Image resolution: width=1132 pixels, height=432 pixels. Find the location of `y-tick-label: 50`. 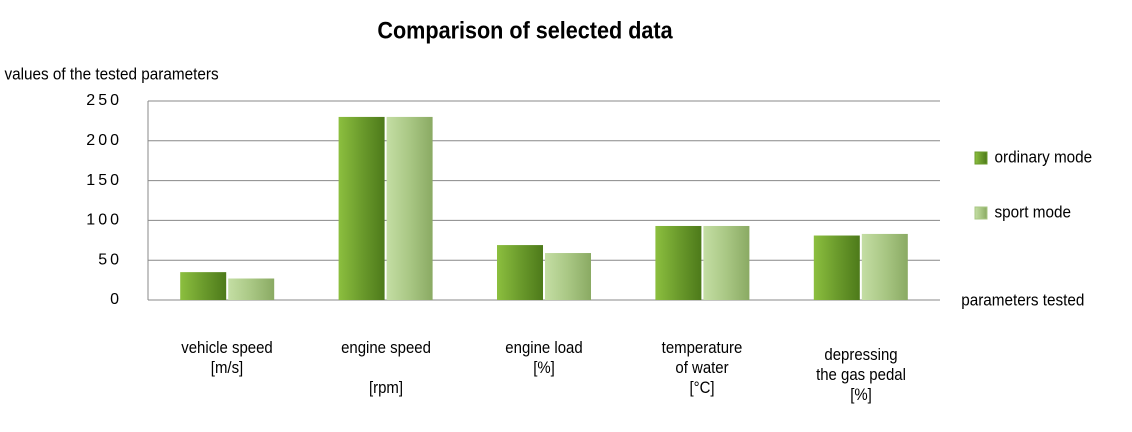

y-tick-label: 50 is located at coordinates (110, 259).